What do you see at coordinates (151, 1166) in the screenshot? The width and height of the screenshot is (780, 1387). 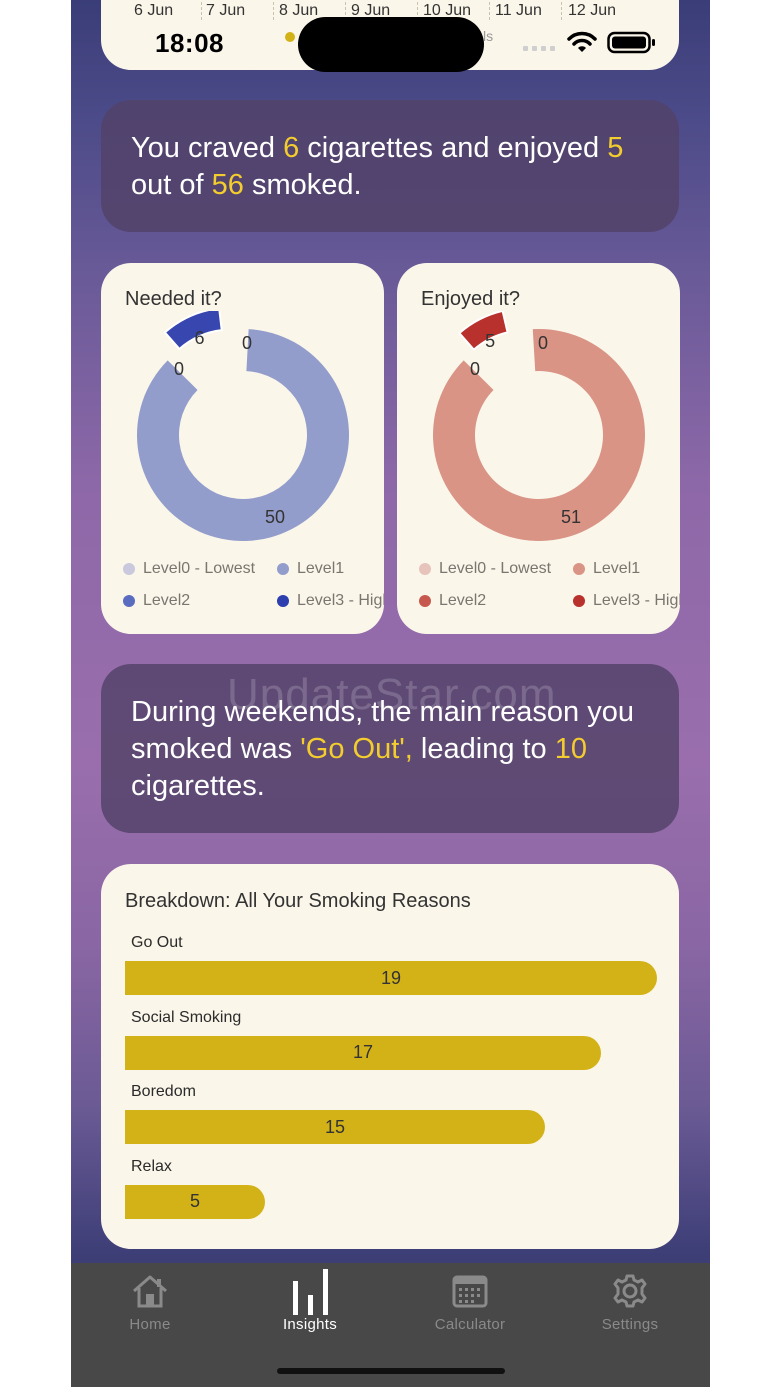 I see `bar-category-label: Relax` at bounding box center [151, 1166].